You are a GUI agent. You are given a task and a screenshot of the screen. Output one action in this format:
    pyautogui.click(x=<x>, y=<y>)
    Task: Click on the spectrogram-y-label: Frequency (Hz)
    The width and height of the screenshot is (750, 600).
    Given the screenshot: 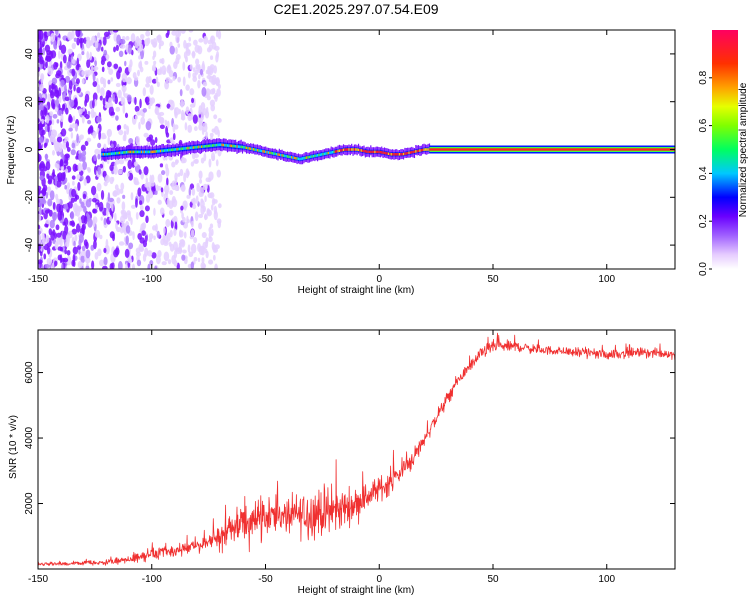 What is the action you would take?
    pyautogui.click(x=11, y=150)
    